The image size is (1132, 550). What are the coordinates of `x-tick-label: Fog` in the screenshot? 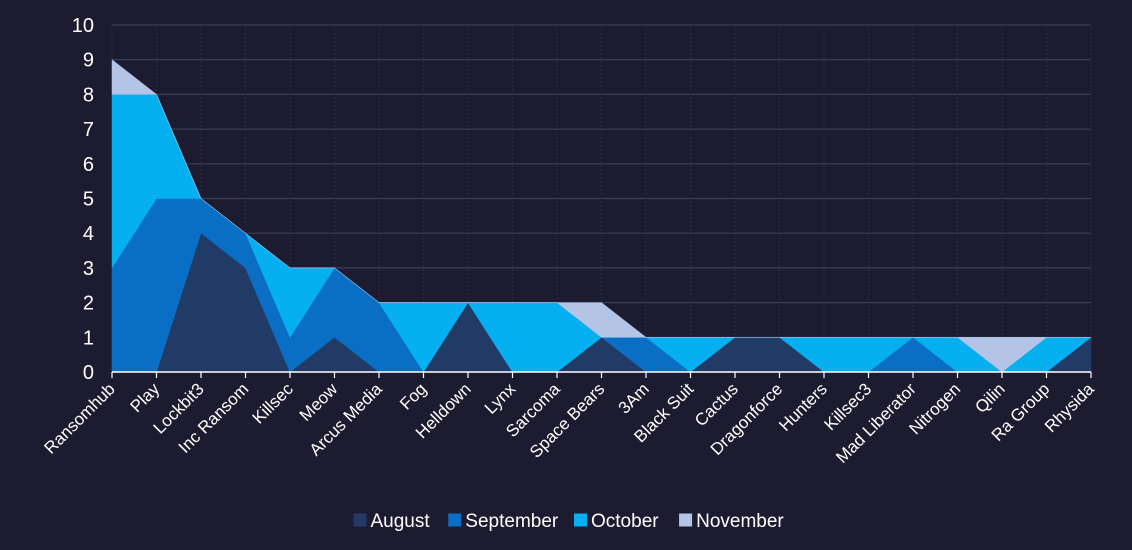 It's located at (413, 396).